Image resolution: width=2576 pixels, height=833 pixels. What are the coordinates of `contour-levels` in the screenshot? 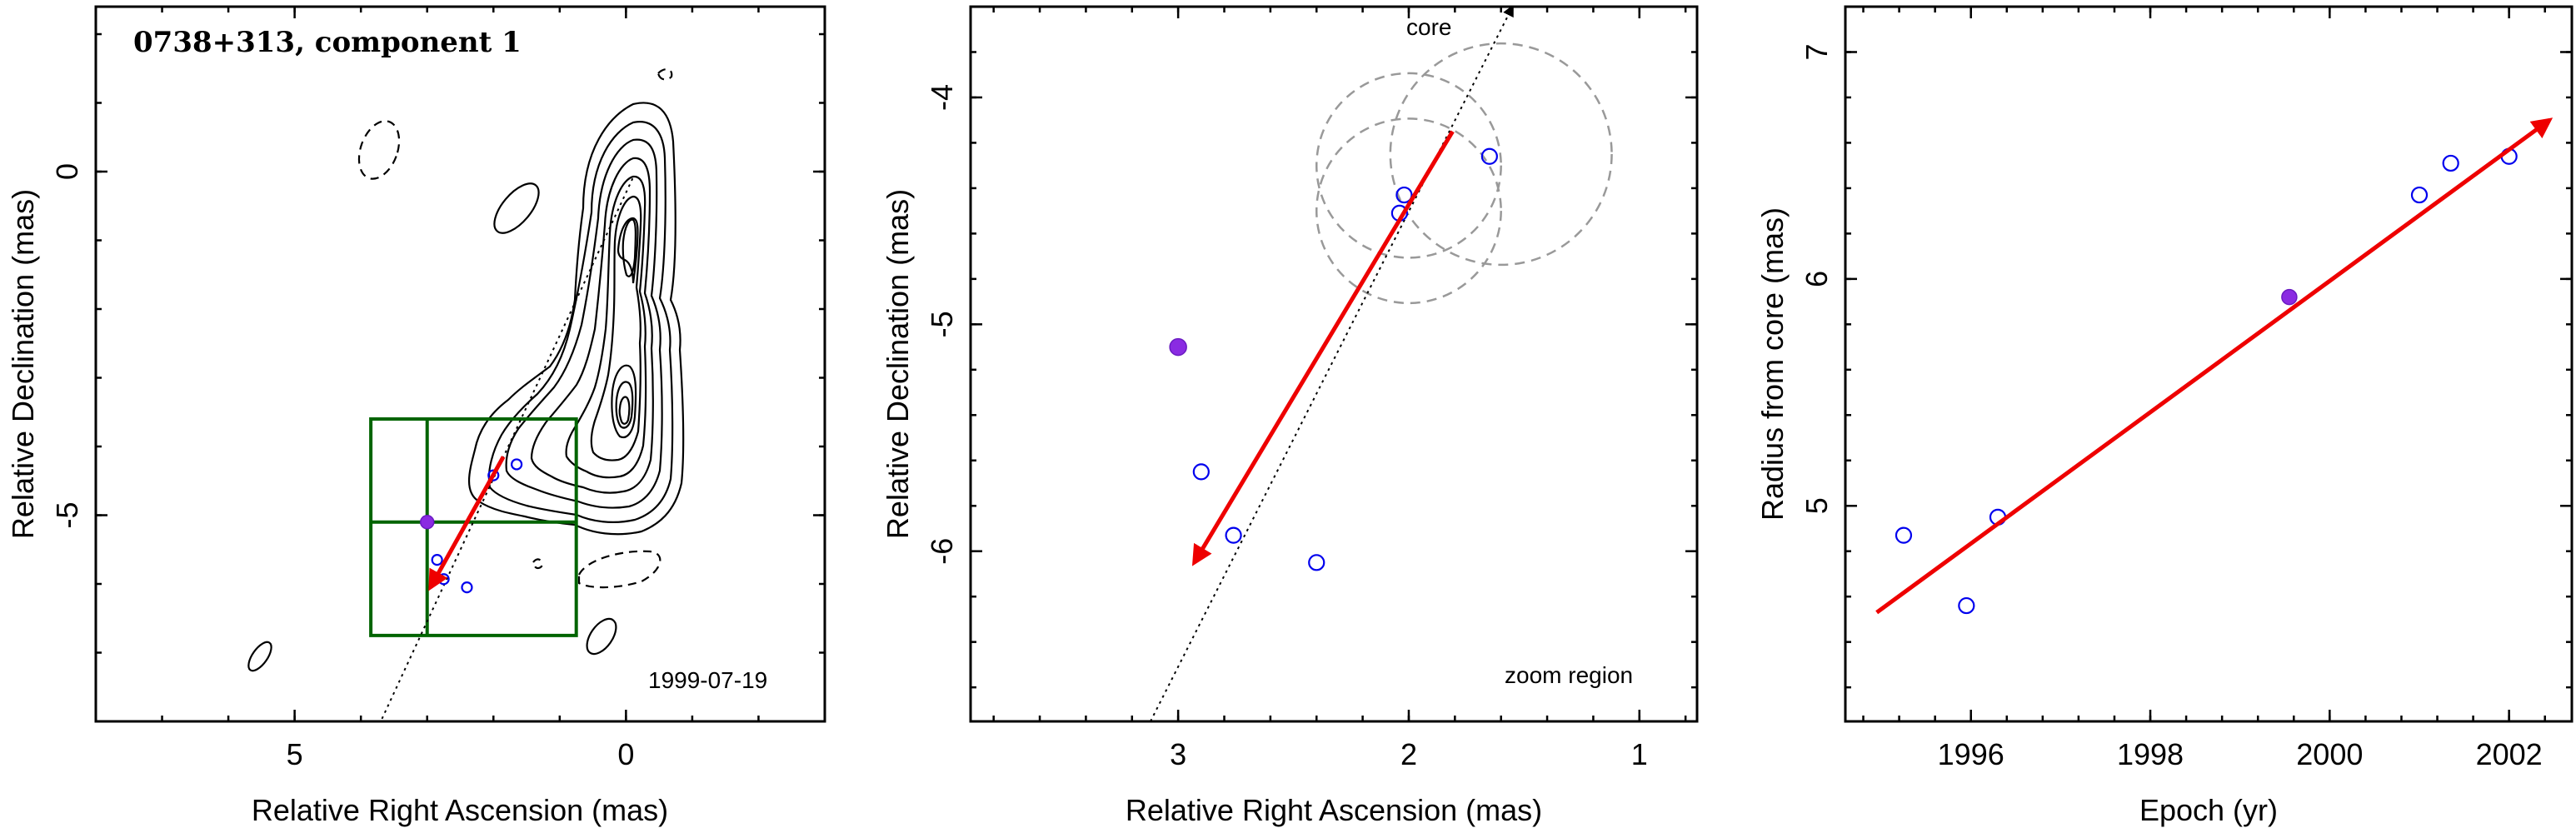 It's located at (576, 319).